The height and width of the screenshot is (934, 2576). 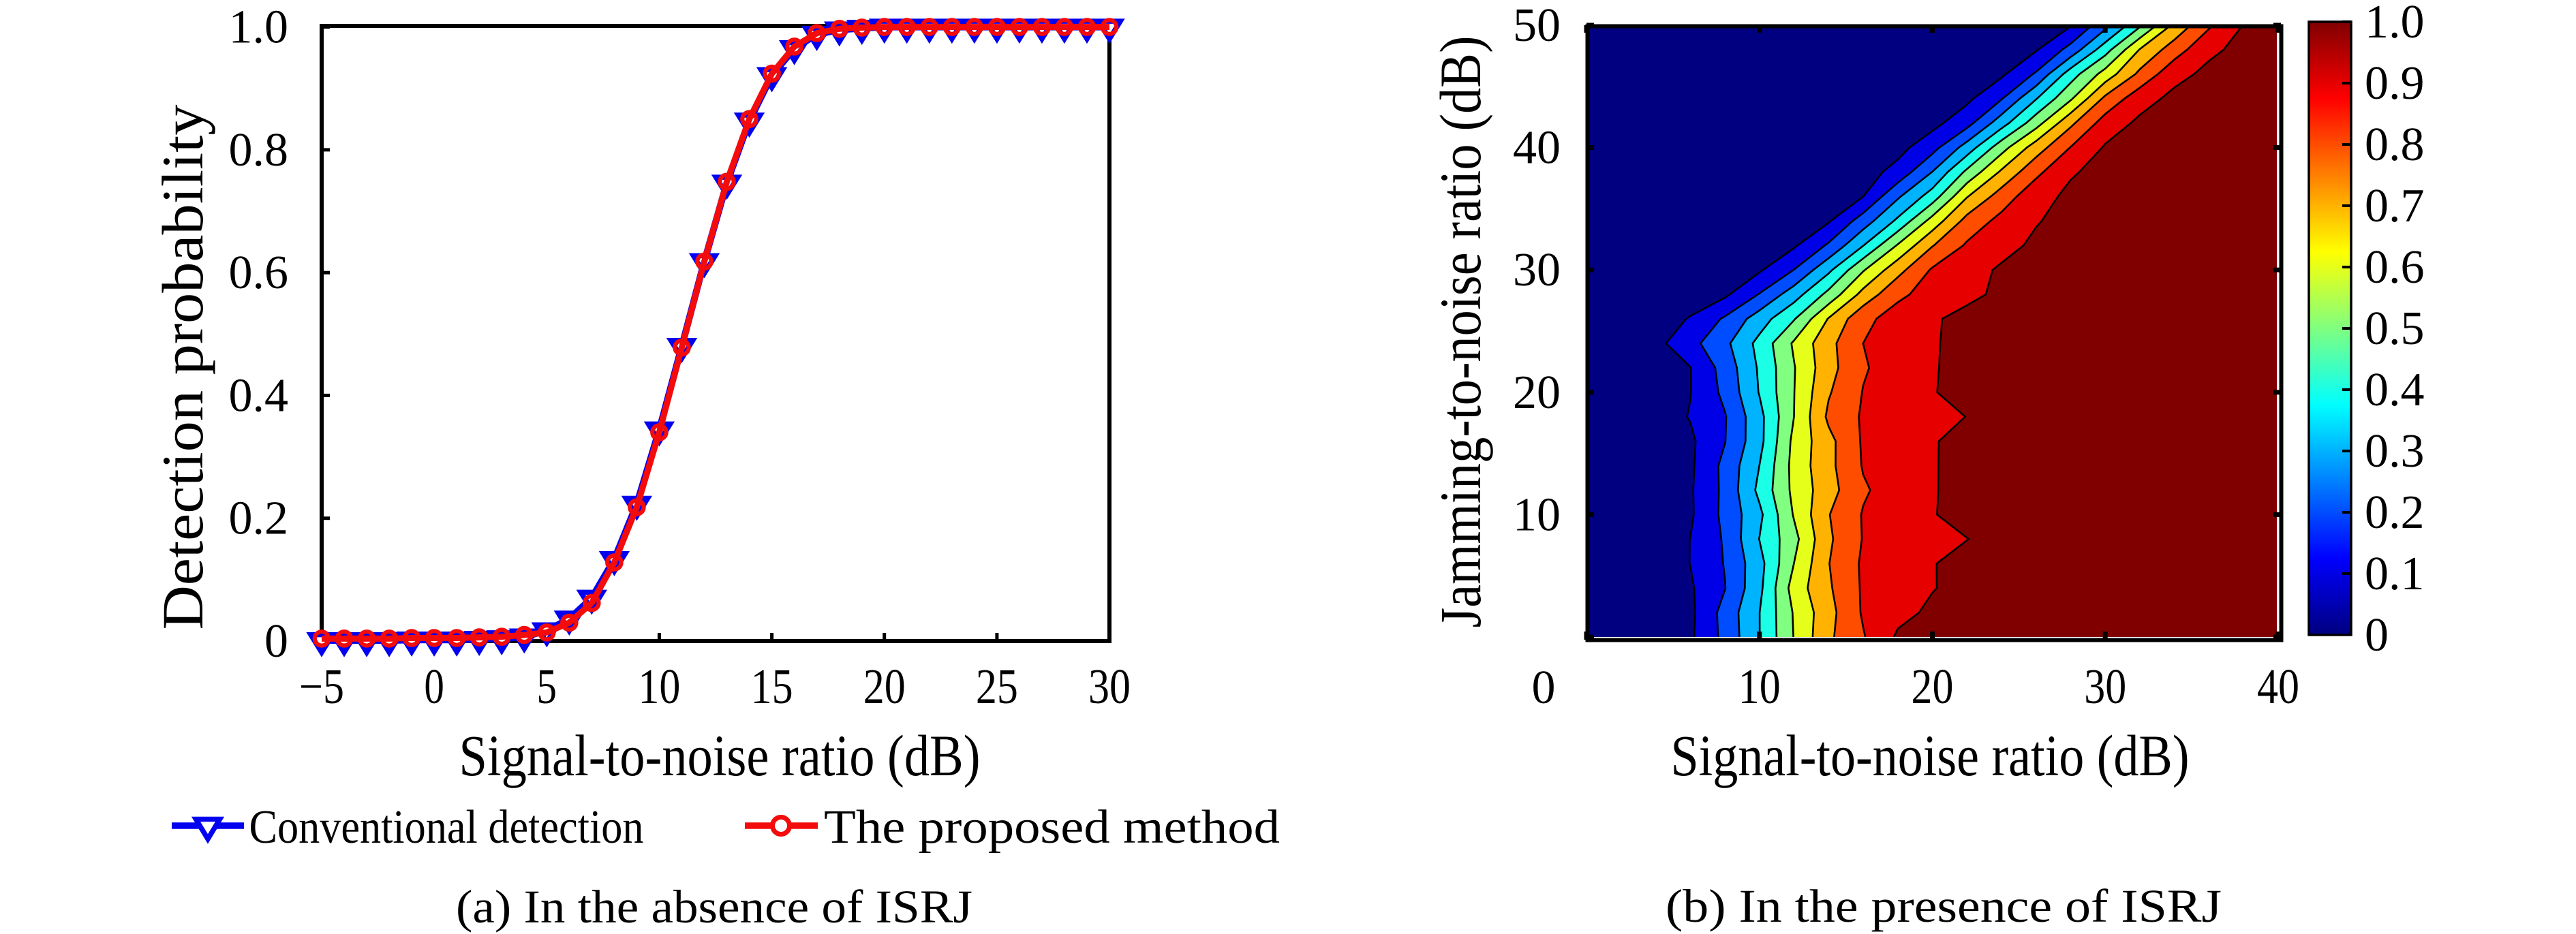 What do you see at coordinates (2395, 328) in the screenshot?
I see `svg-text: 0.5` at bounding box center [2395, 328].